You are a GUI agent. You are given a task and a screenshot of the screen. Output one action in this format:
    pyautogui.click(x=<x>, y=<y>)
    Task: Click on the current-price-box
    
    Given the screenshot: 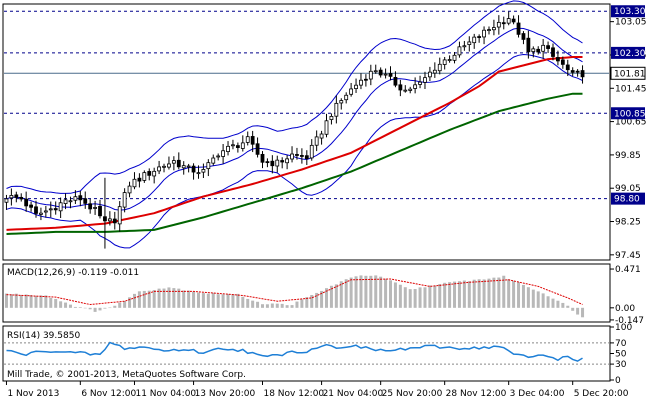 What is the action you would take?
    pyautogui.click(x=628, y=73)
    